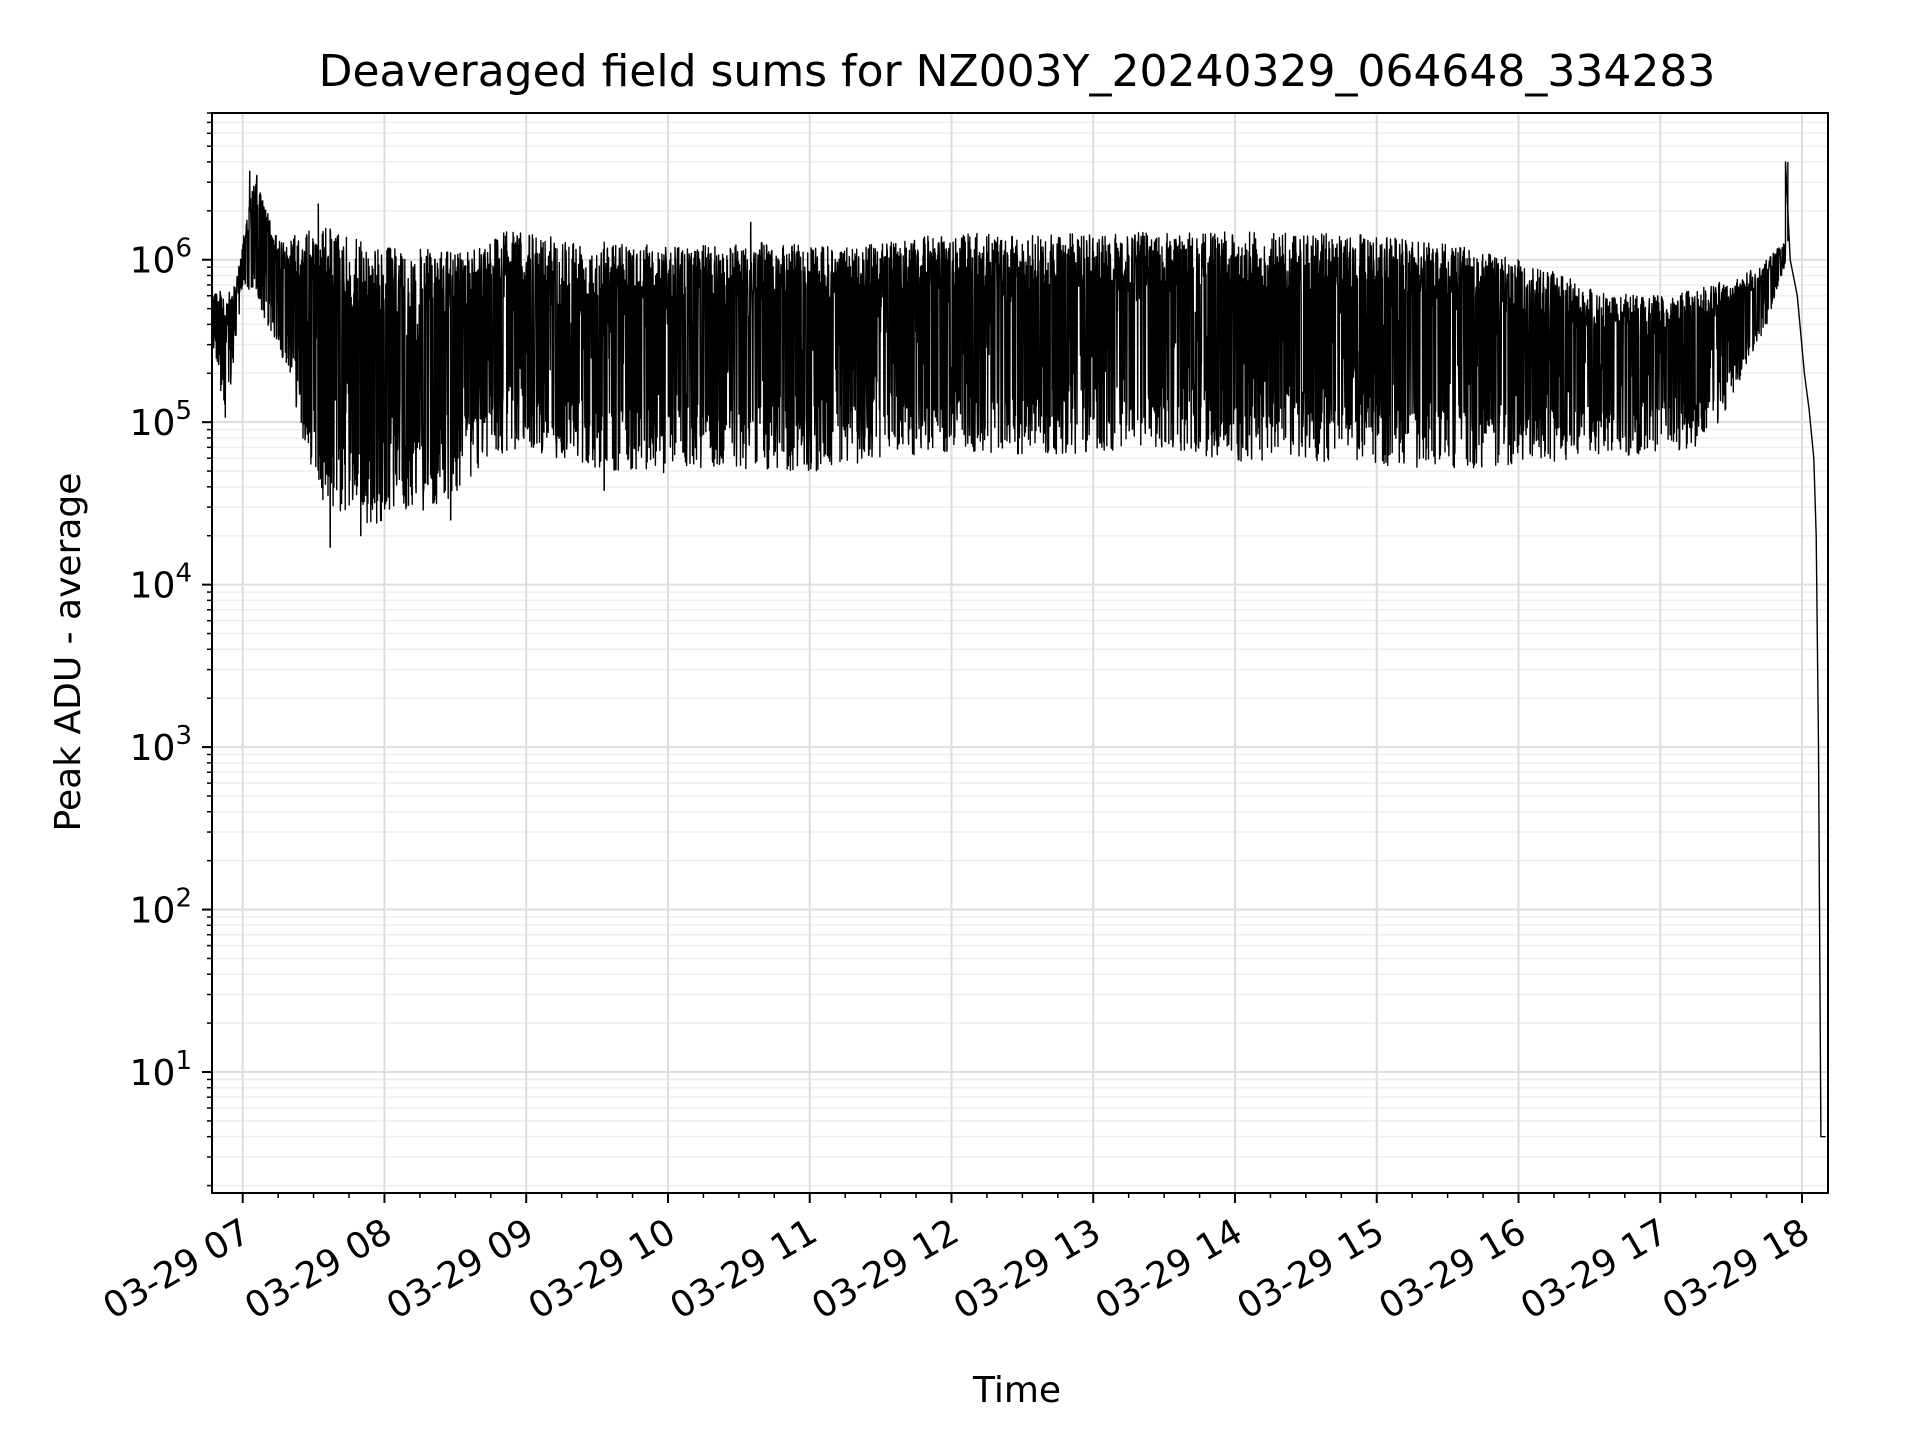  What do you see at coordinates (183, 249) in the screenshot?
I see `y-tick-label-exponent: 6` at bounding box center [183, 249].